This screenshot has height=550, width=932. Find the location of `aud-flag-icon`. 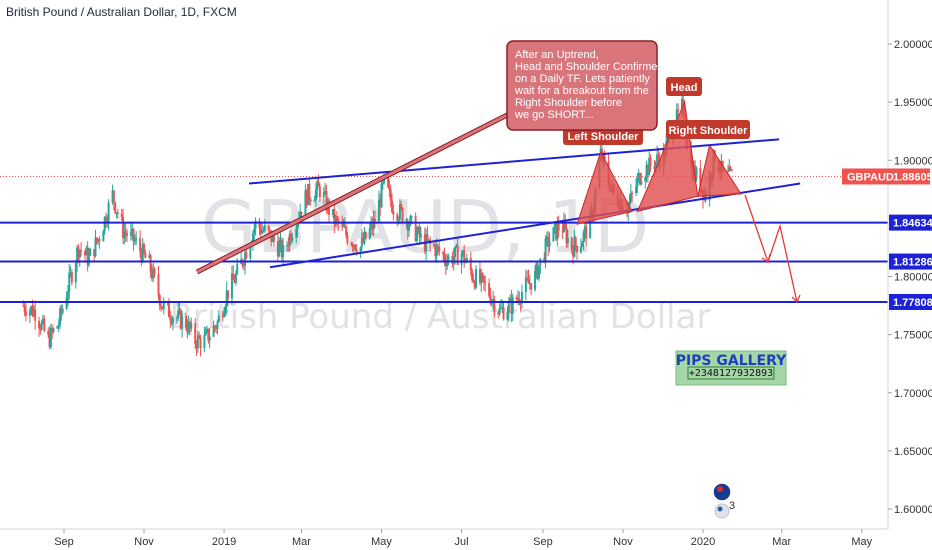

aud-flag-icon is located at coordinates (722, 492).